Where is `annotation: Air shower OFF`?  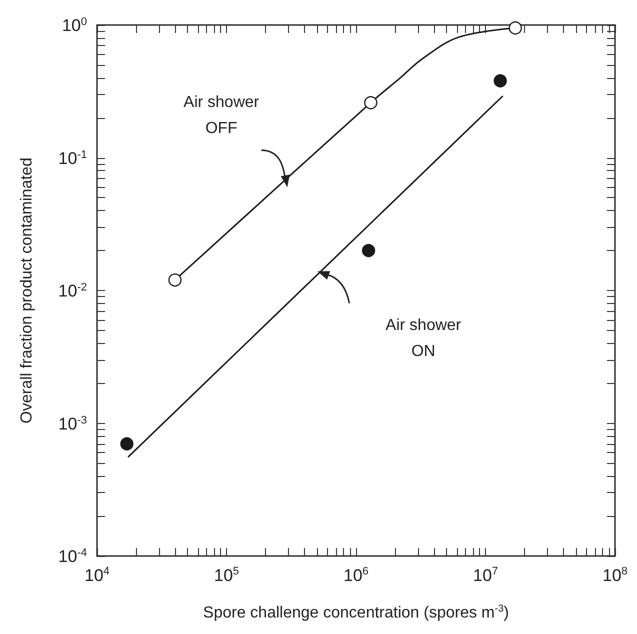 annotation: Air shower OFF is located at coordinates (222, 115).